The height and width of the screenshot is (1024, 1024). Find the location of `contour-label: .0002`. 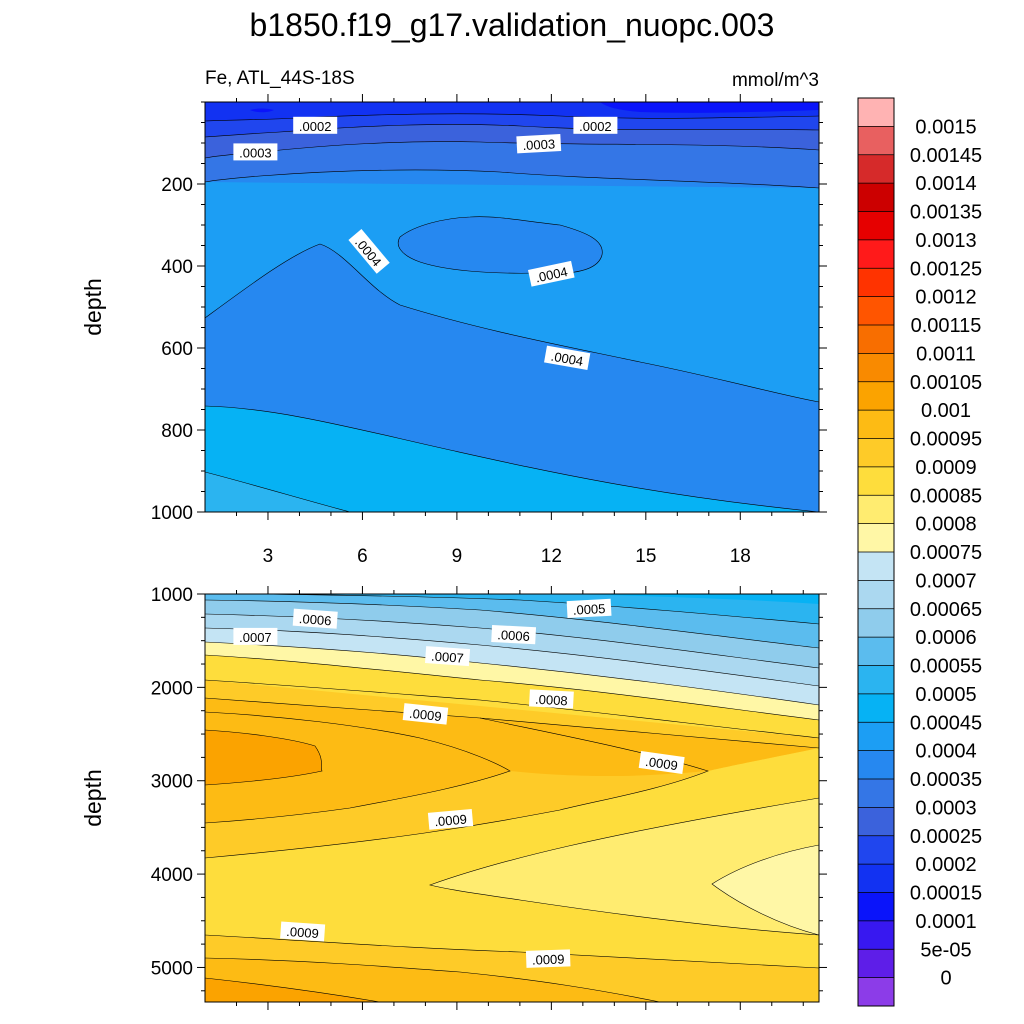

contour-label: .0002 is located at coordinates (315, 125).